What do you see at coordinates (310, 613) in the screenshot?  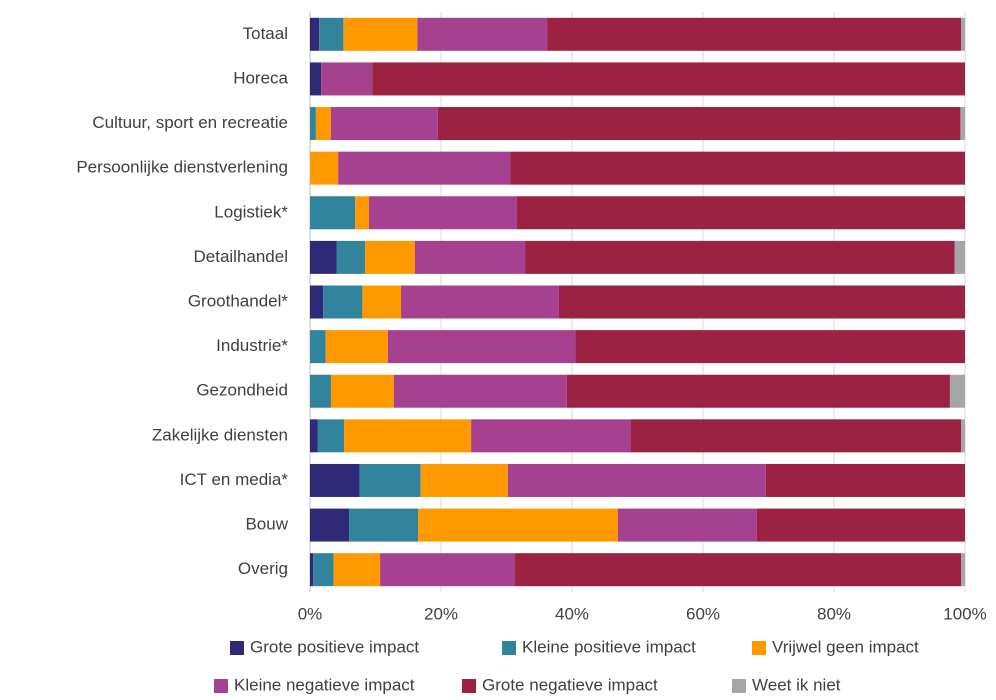 I see `x-tick-label: 0%` at bounding box center [310, 613].